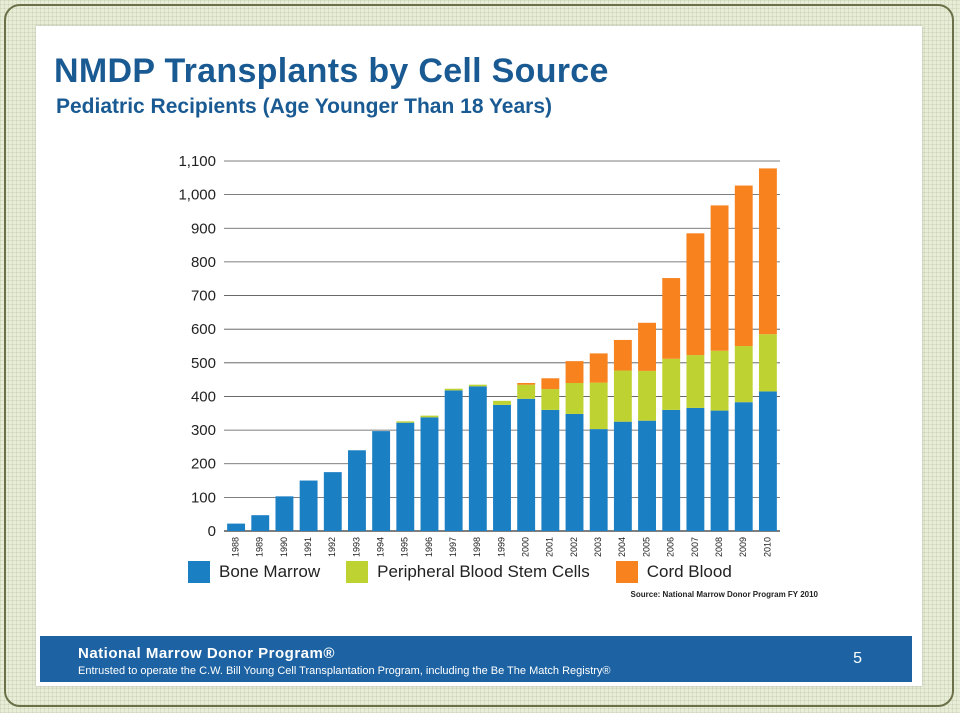  What do you see at coordinates (501, 547) in the screenshot?
I see `x-tick-label: 1999` at bounding box center [501, 547].